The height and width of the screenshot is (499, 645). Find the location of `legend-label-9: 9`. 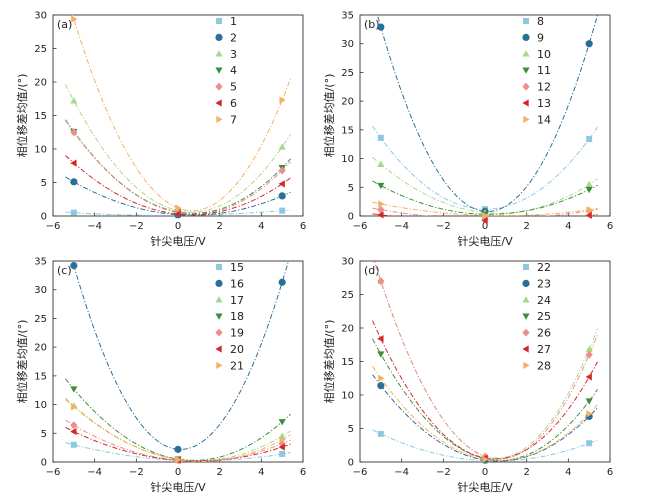

legend-label-9: 9 is located at coordinates (540, 37).